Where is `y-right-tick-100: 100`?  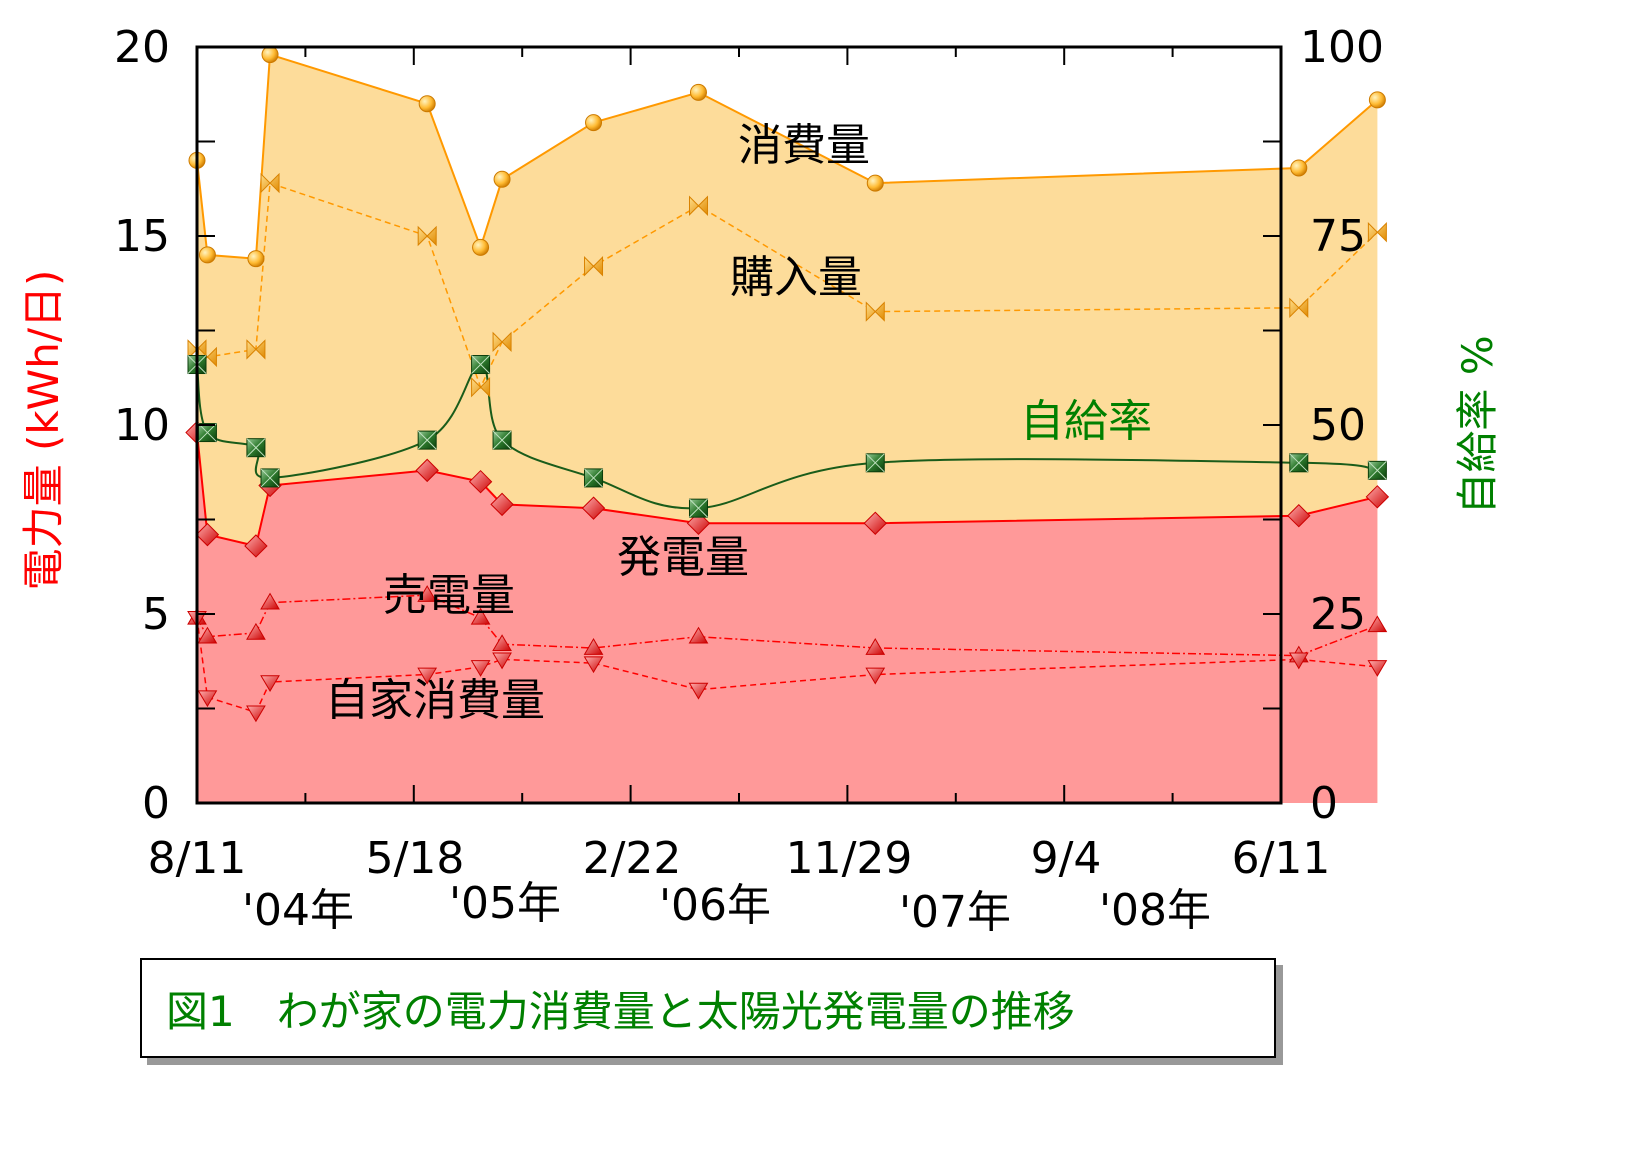
y-right-tick-100: 100 is located at coordinates (1342, 47).